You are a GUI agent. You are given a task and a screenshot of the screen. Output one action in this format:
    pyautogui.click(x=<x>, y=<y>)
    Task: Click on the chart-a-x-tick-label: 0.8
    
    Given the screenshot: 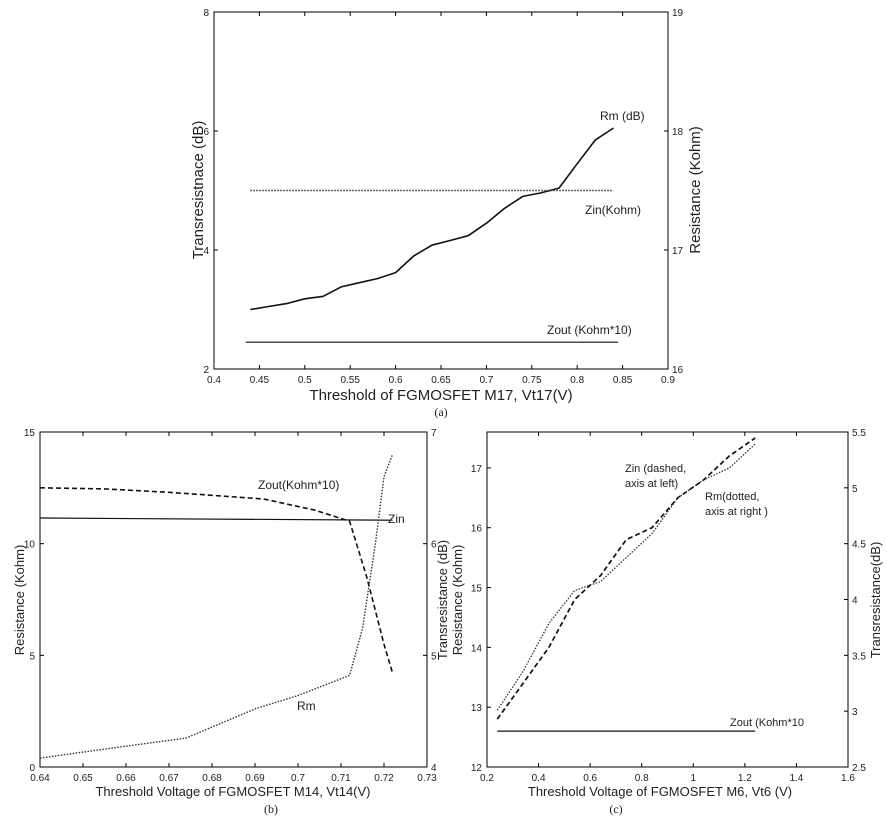 What is the action you would take?
    pyautogui.click(x=577, y=380)
    